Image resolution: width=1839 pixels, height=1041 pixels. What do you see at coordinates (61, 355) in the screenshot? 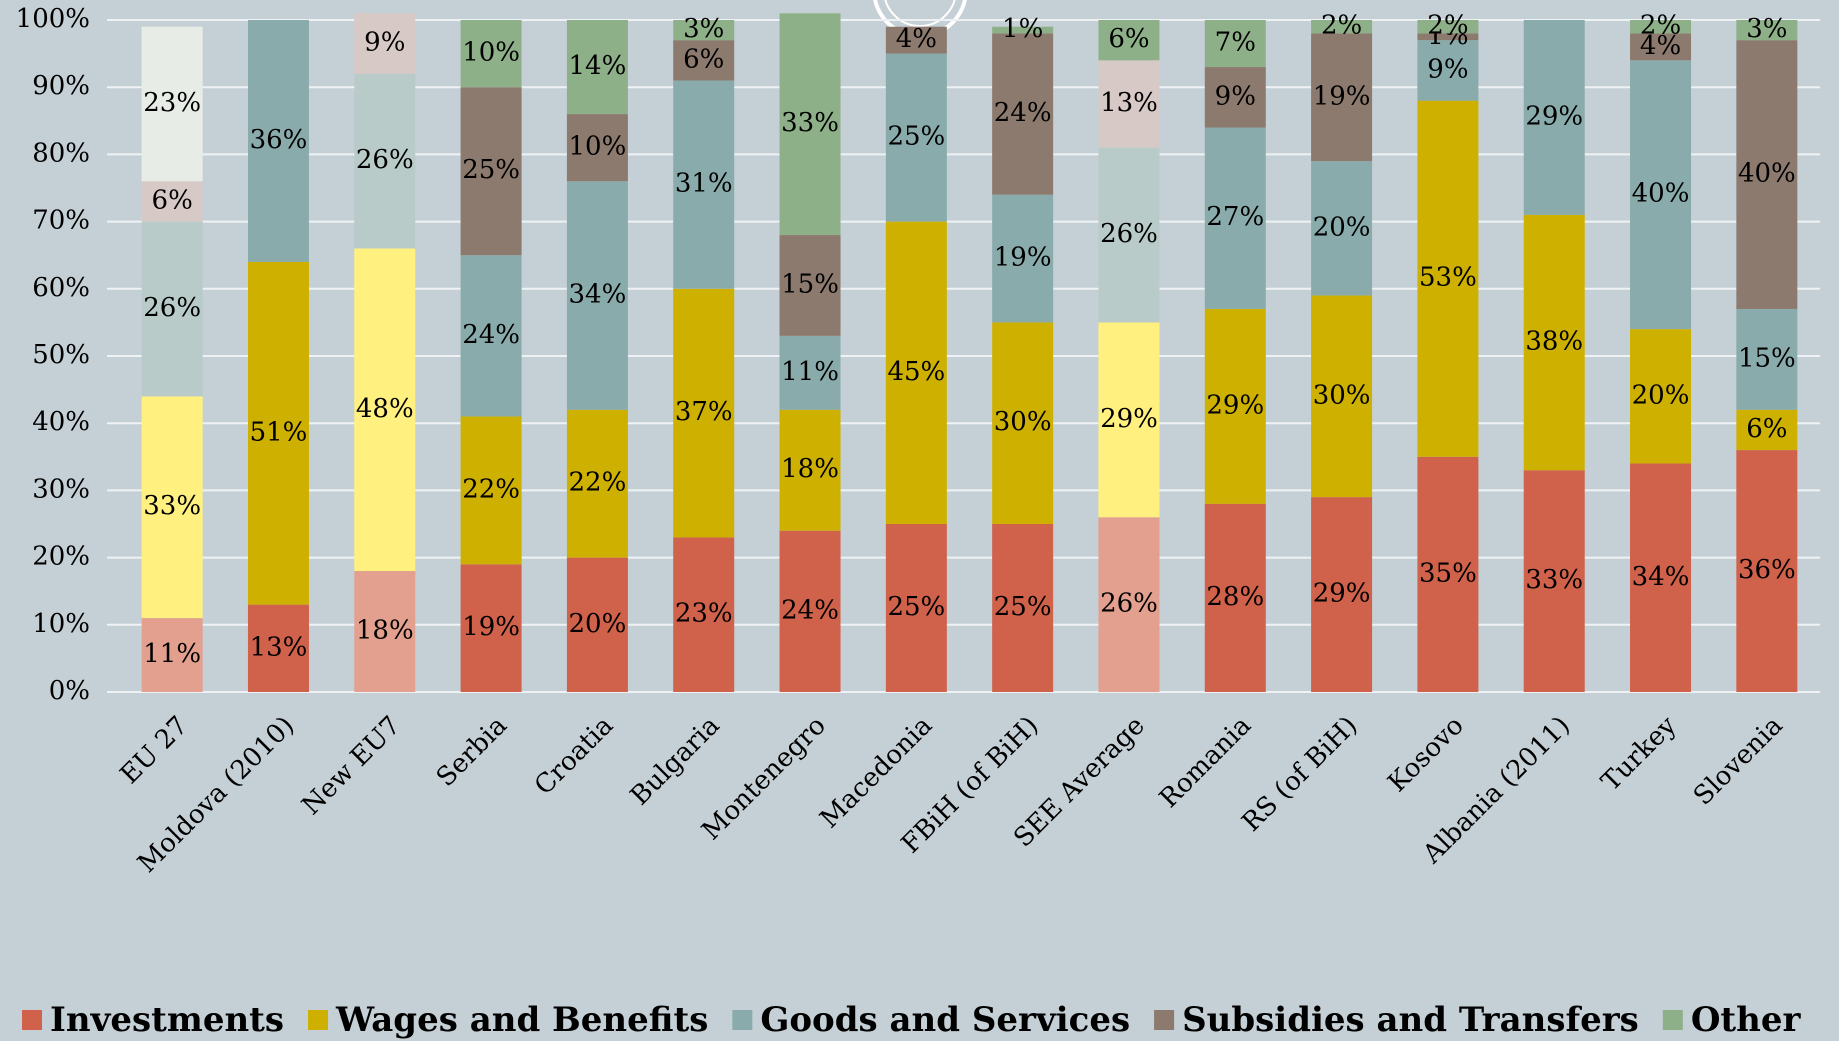
I see `y-tick-label: 50%` at bounding box center [61, 355].